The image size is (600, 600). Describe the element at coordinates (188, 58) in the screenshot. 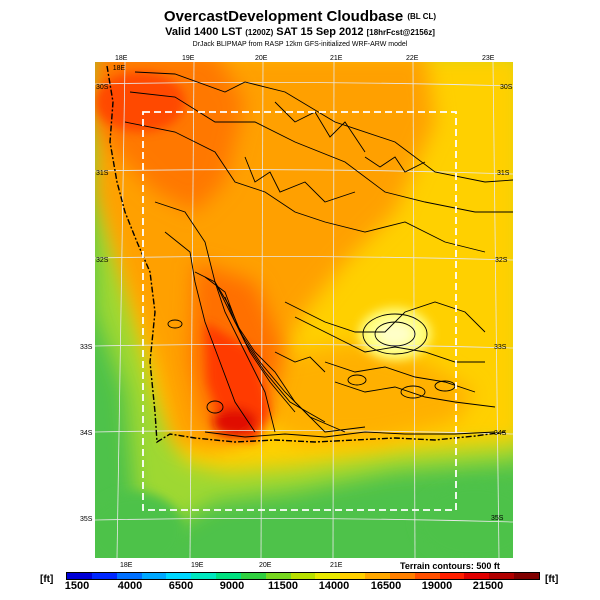

I see `lon-label-top-19e: 19E` at that location.